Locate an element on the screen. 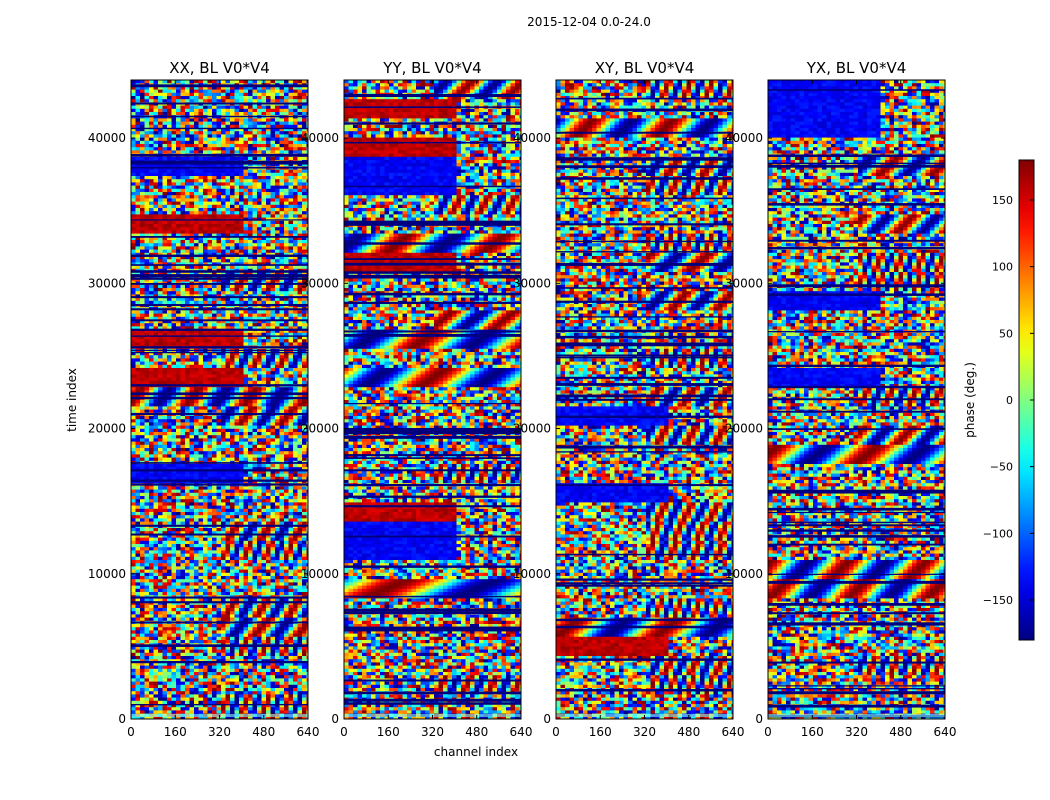 The width and height of the screenshot is (1050, 800). colorbar-tick-label: −100 is located at coordinates (998, 533).